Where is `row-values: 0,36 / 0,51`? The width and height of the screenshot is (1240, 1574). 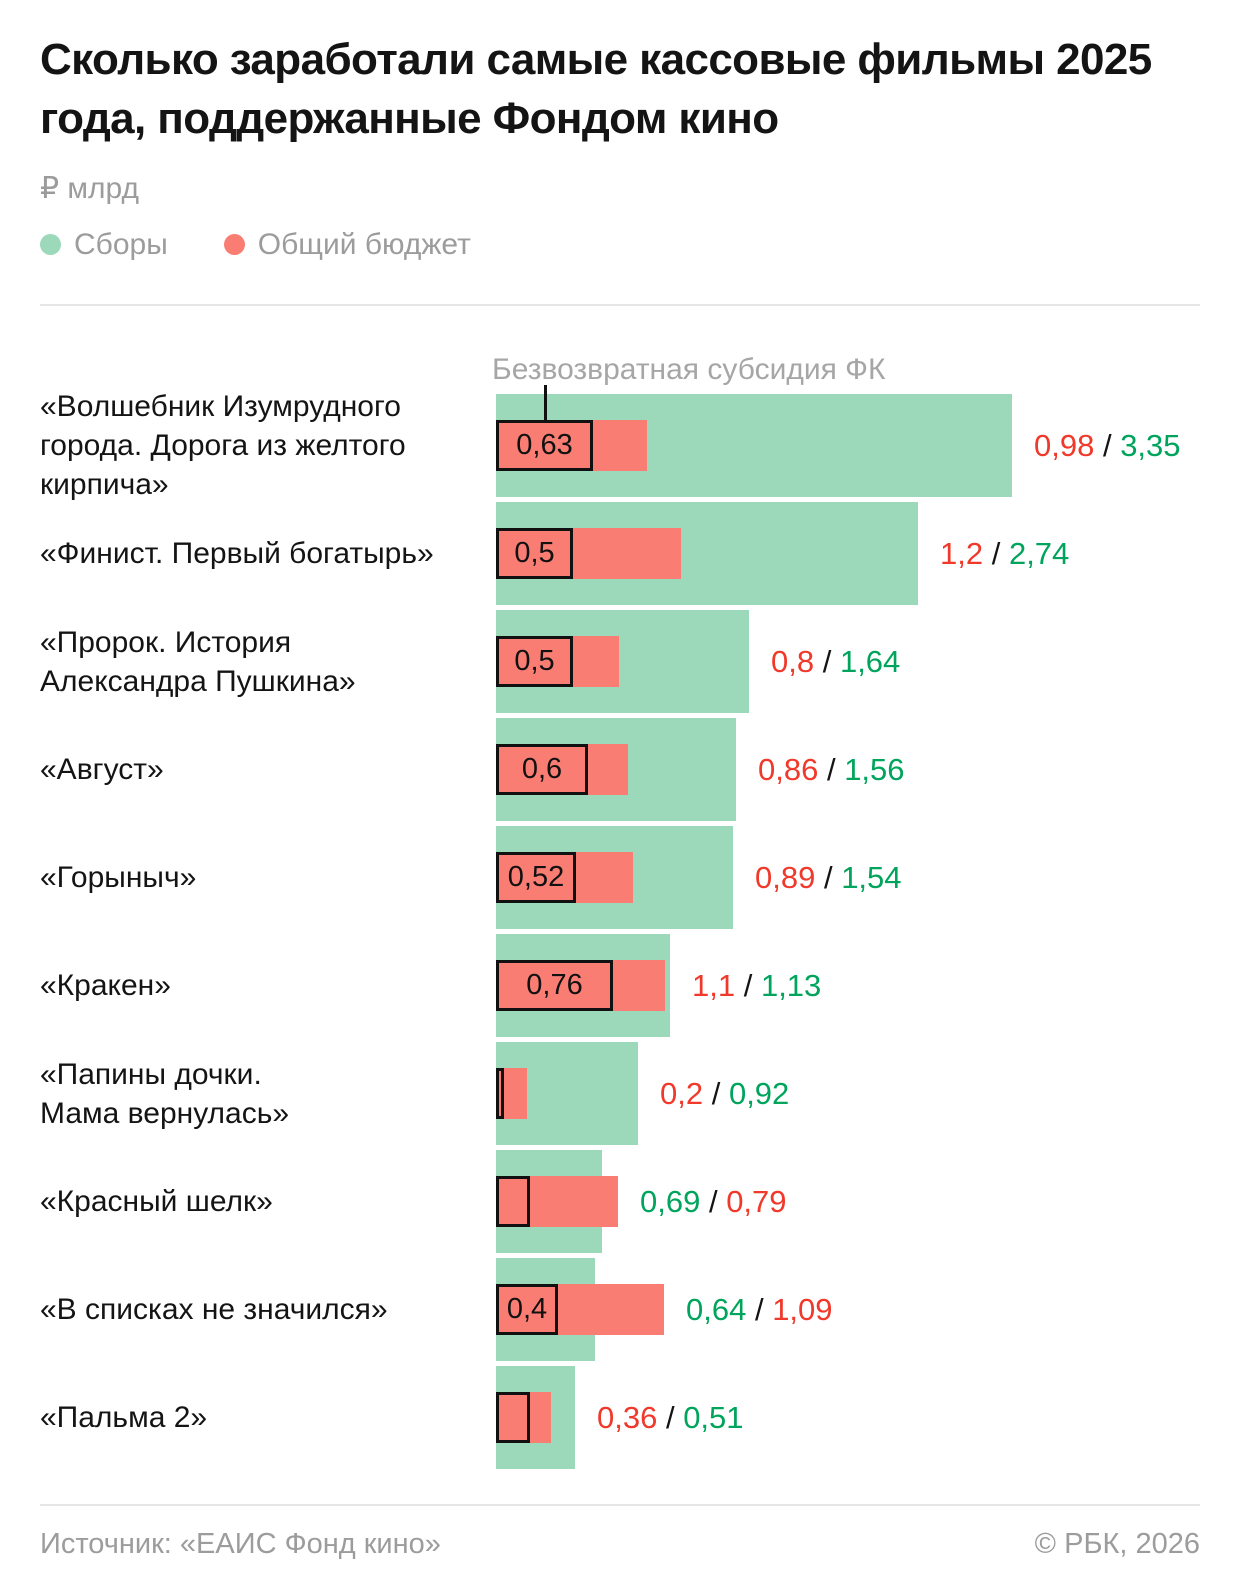
row-values: 0,36 / 0,51 is located at coordinates (670, 1417).